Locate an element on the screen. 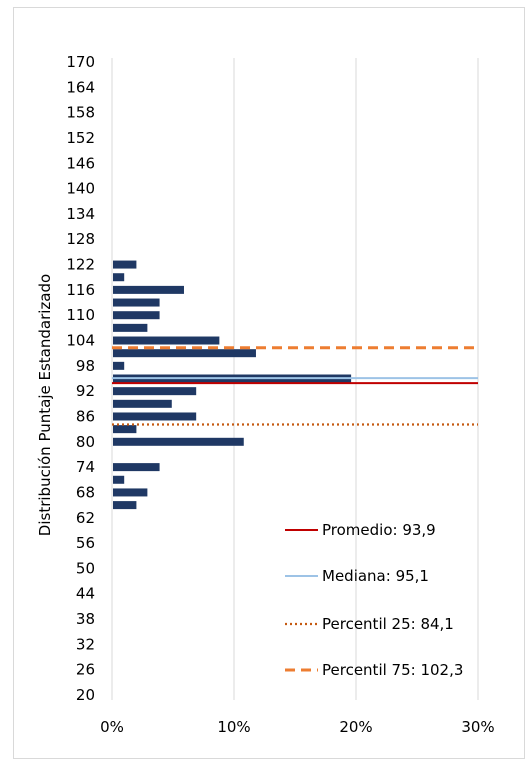 The height and width of the screenshot is (762, 527). y-tick-20: 20 is located at coordinates (85, 695).